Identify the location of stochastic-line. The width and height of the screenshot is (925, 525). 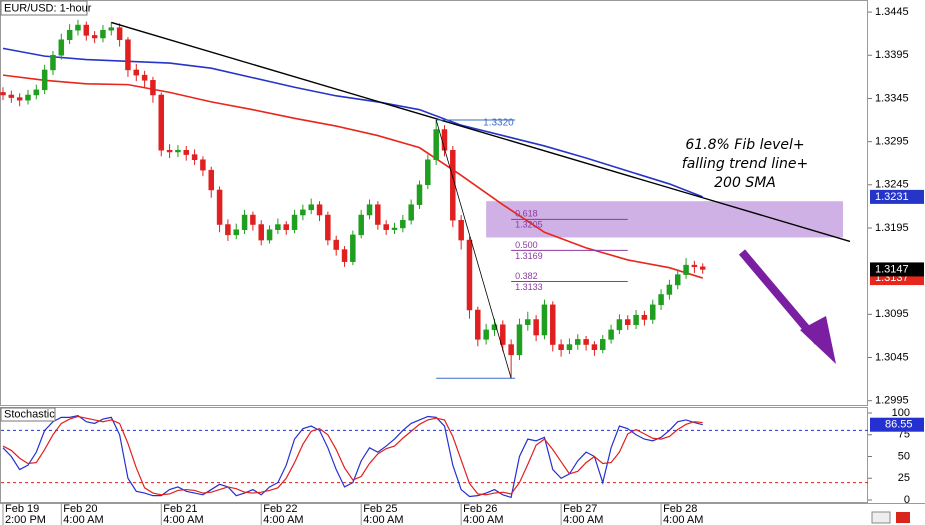
(352, 456).